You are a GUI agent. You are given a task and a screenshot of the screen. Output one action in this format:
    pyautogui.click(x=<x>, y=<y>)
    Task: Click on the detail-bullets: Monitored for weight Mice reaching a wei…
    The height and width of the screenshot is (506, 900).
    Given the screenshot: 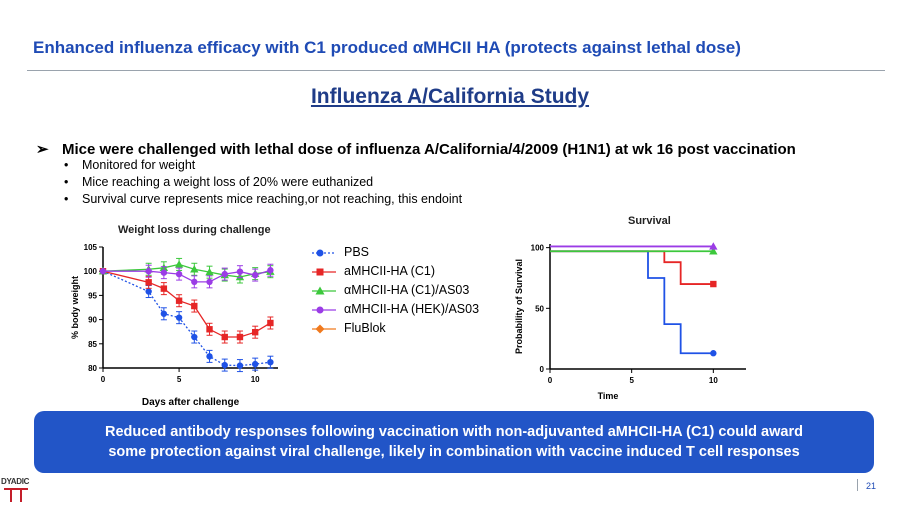 What is the action you would take?
    pyautogui.click(x=262, y=182)
    